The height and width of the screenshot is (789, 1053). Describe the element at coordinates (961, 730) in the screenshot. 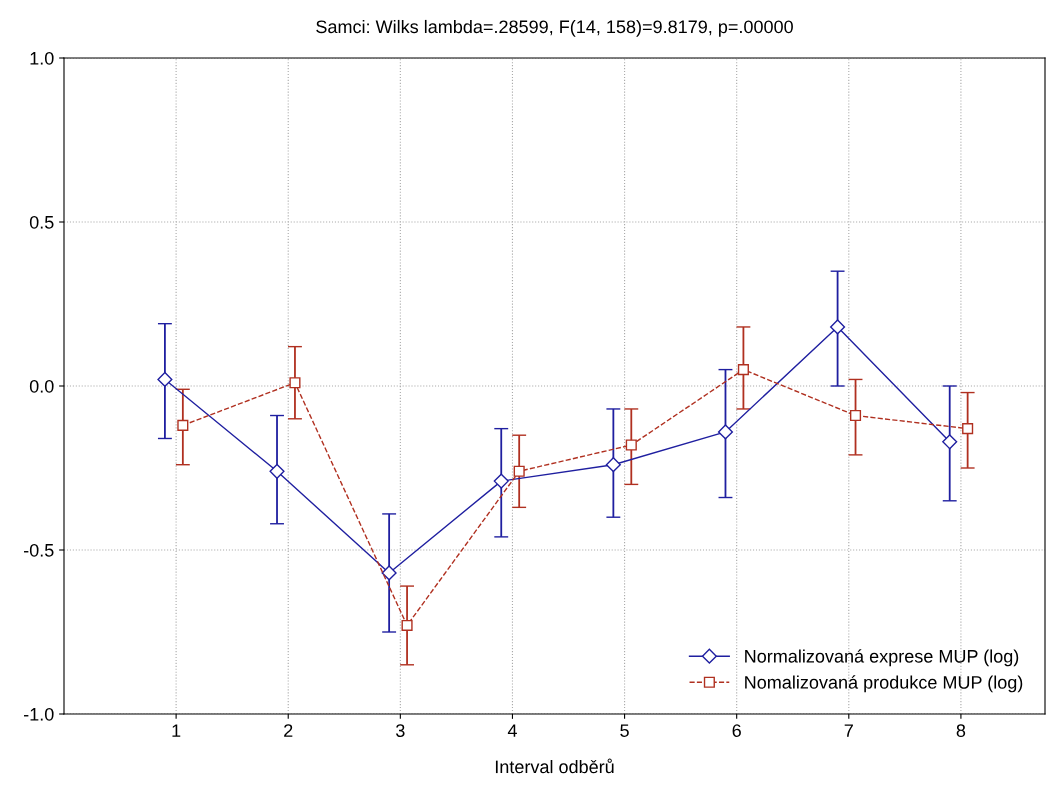

I see `x-tick-label: 8` at that location.